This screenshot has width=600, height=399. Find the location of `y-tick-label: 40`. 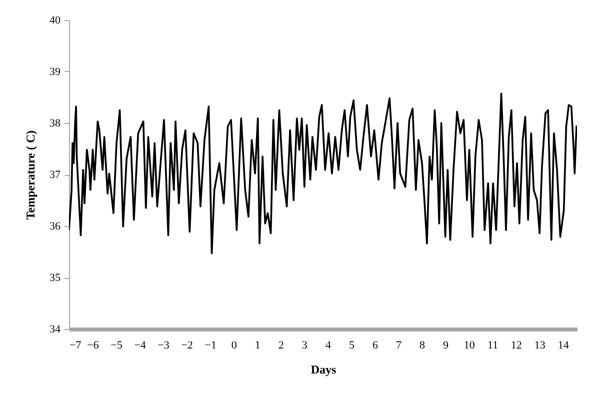

y-tick-label: 40 is located at coordinates (55, 20).